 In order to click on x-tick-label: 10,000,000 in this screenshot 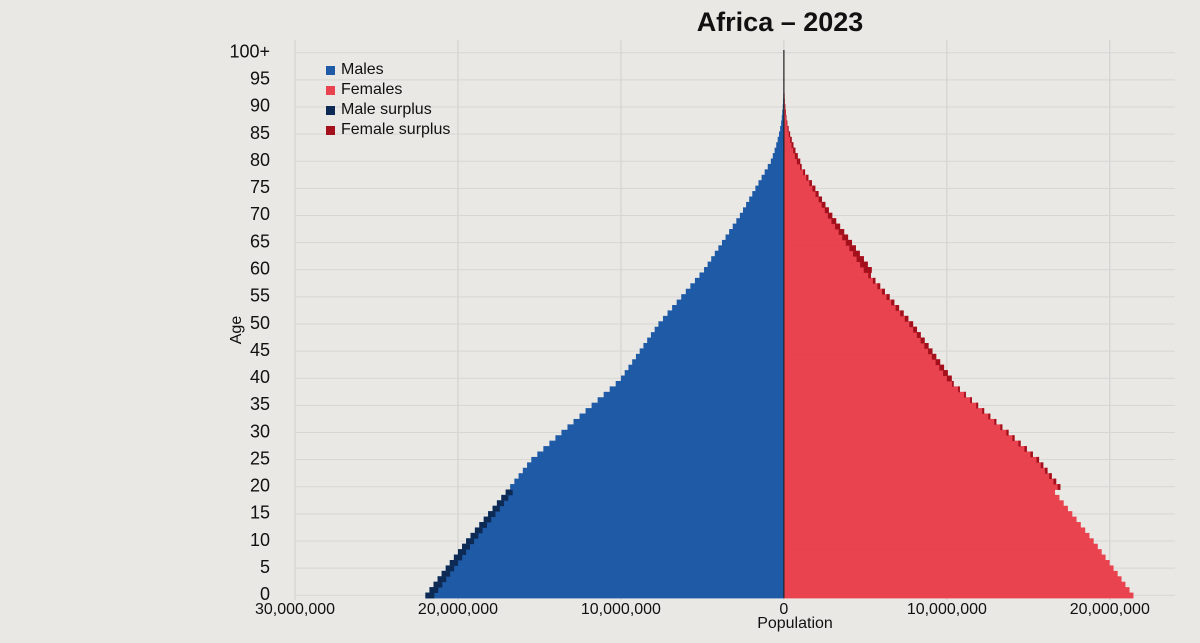, I will do `click(947, 609)`.